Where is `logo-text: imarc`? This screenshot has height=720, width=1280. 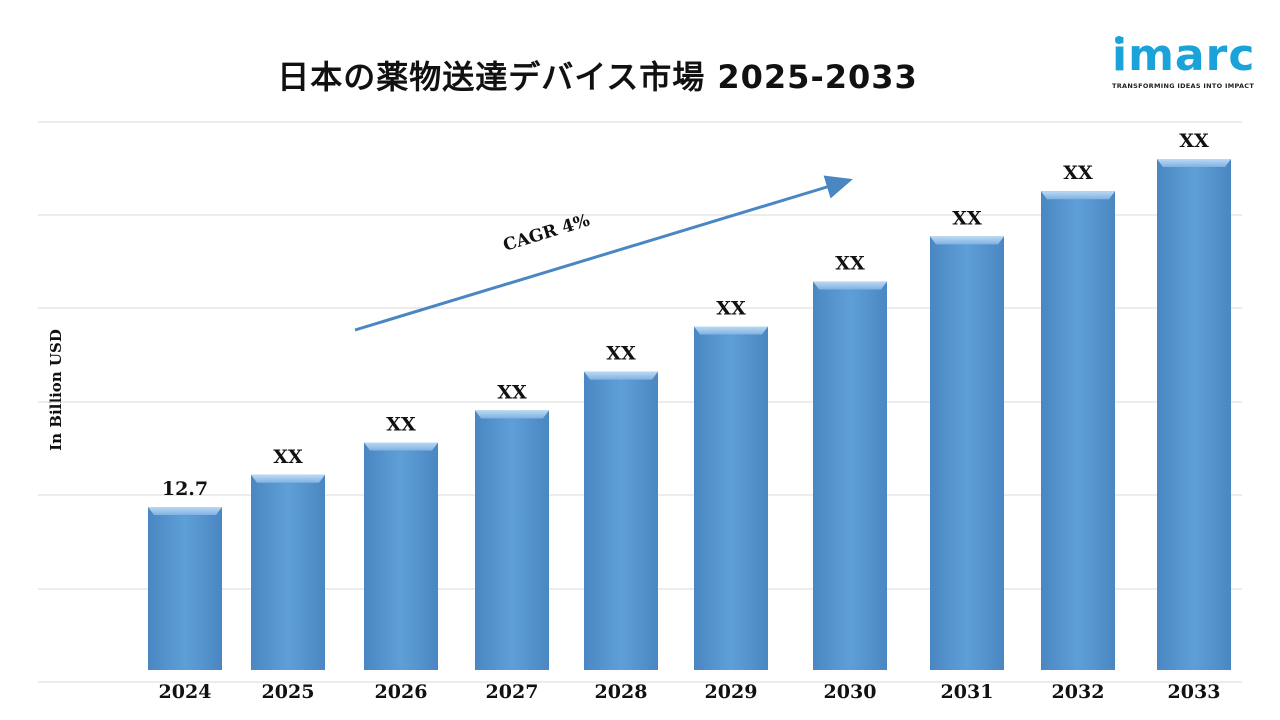
logo-text: imarc is located at coordinates (1184, 55).